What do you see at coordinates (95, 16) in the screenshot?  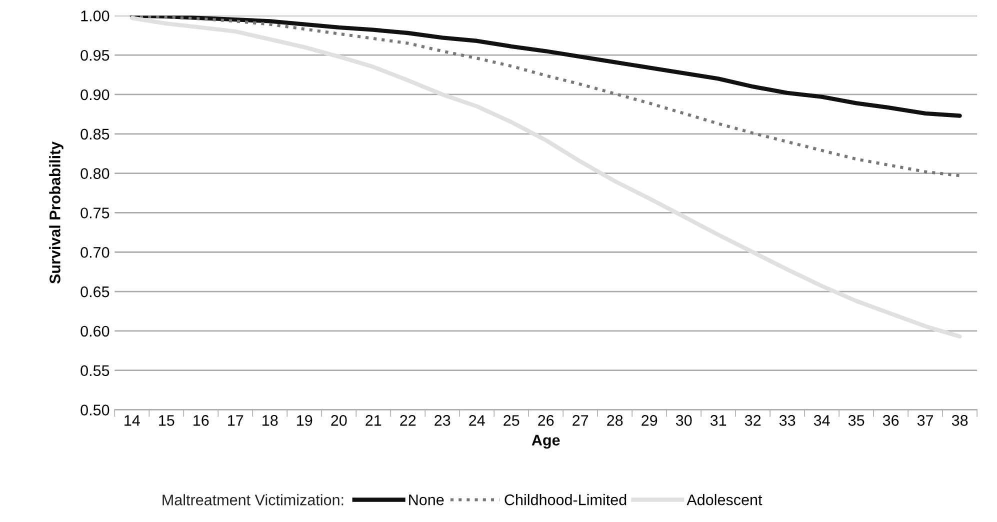 I see `y-tick-label: 1.00` at bounding box center [95, 16].